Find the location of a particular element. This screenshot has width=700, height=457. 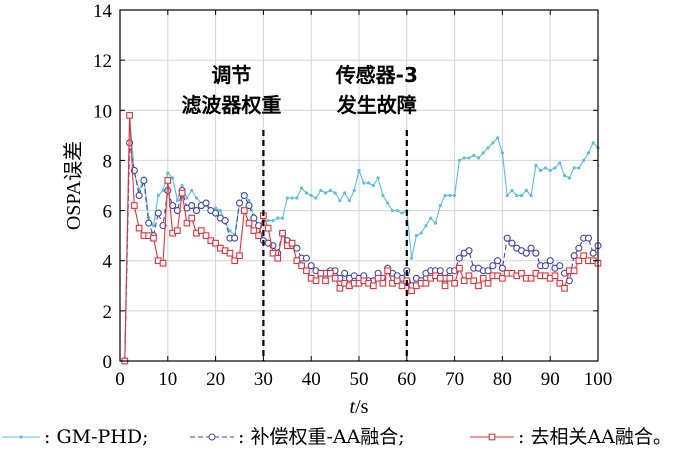

x-tick-label: 80 is located at coordinates (502, 379).